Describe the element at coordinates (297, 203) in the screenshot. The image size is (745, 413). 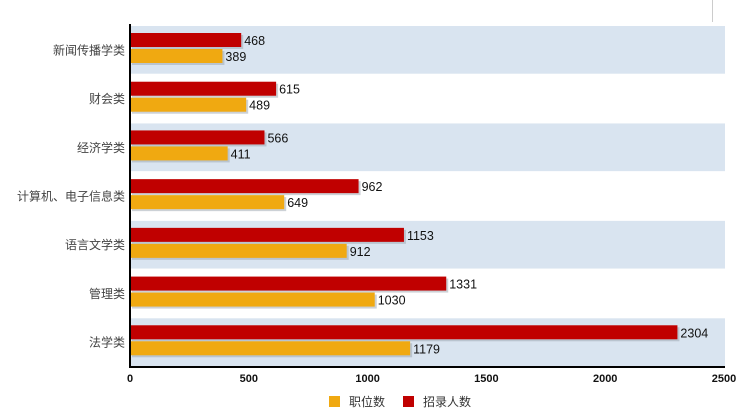
I see `data-label: 649` at that location.